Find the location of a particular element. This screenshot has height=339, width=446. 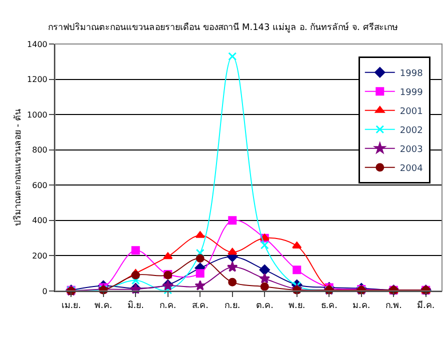

x-tick-label: มี.ค. is located at coordinates (426, 305).